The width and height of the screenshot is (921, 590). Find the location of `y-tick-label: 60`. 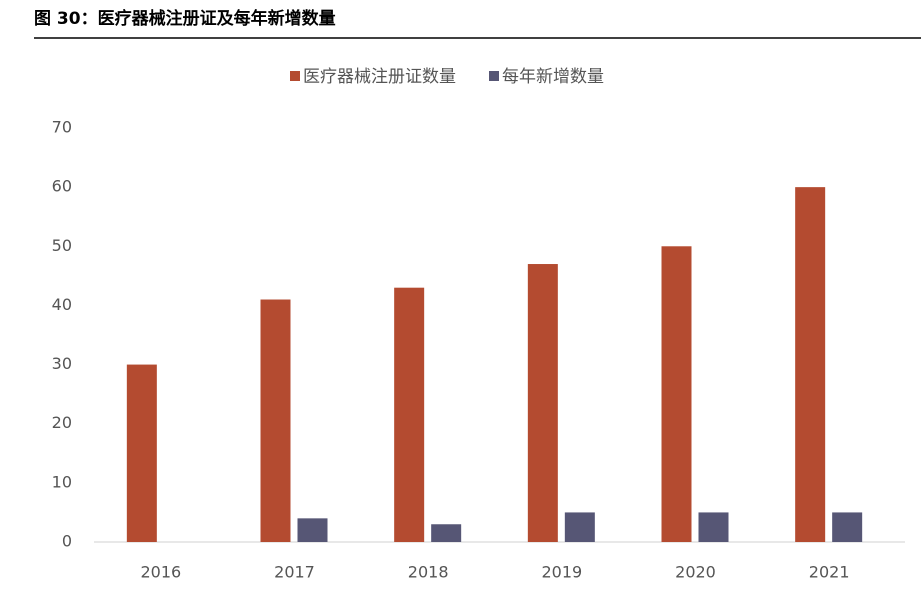

y-tick-label: 60 is located at coordinates (62, 186).